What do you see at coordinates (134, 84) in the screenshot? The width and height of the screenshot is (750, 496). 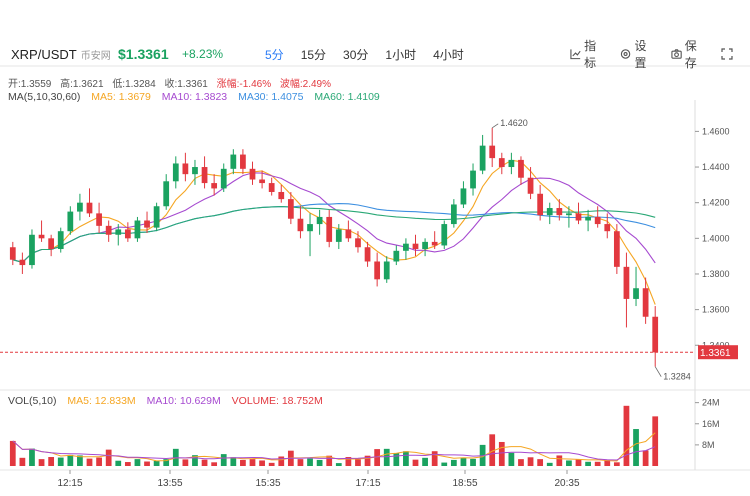 I see `low-value: 低:1.3284` at bounding box center [134, 84].